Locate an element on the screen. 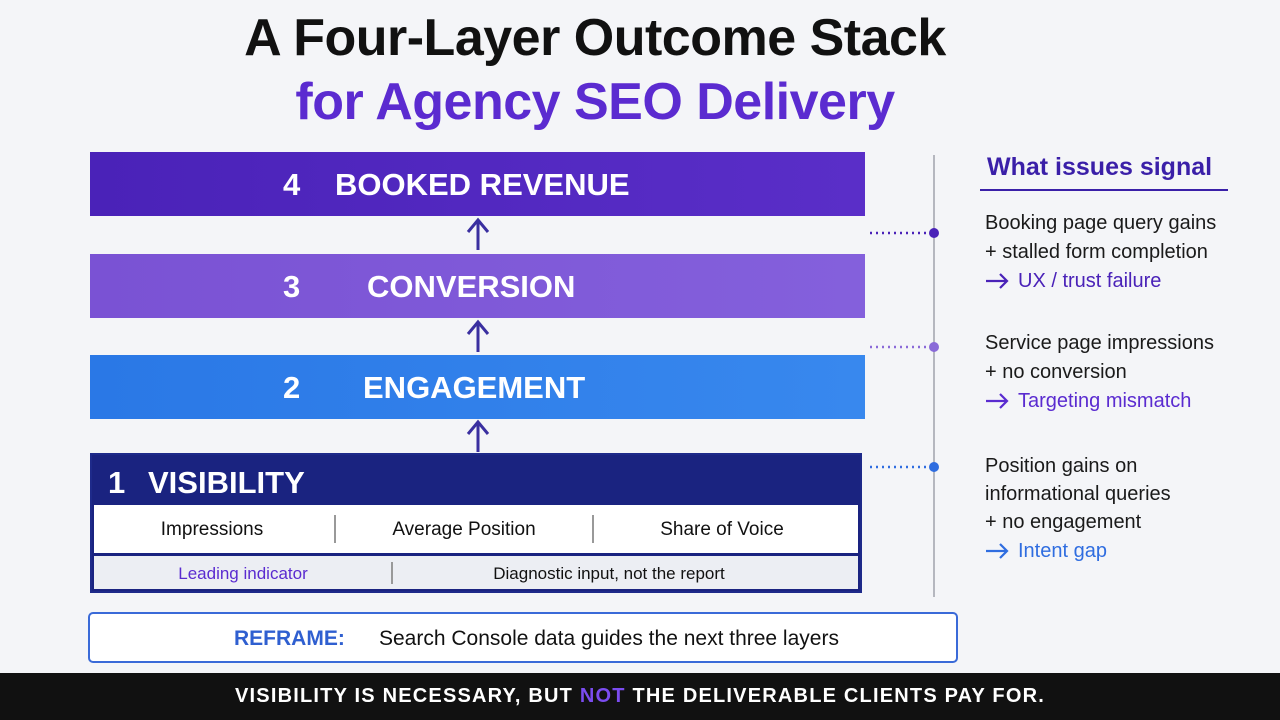  layer-number: 1 is located at coordinates (117, 482).